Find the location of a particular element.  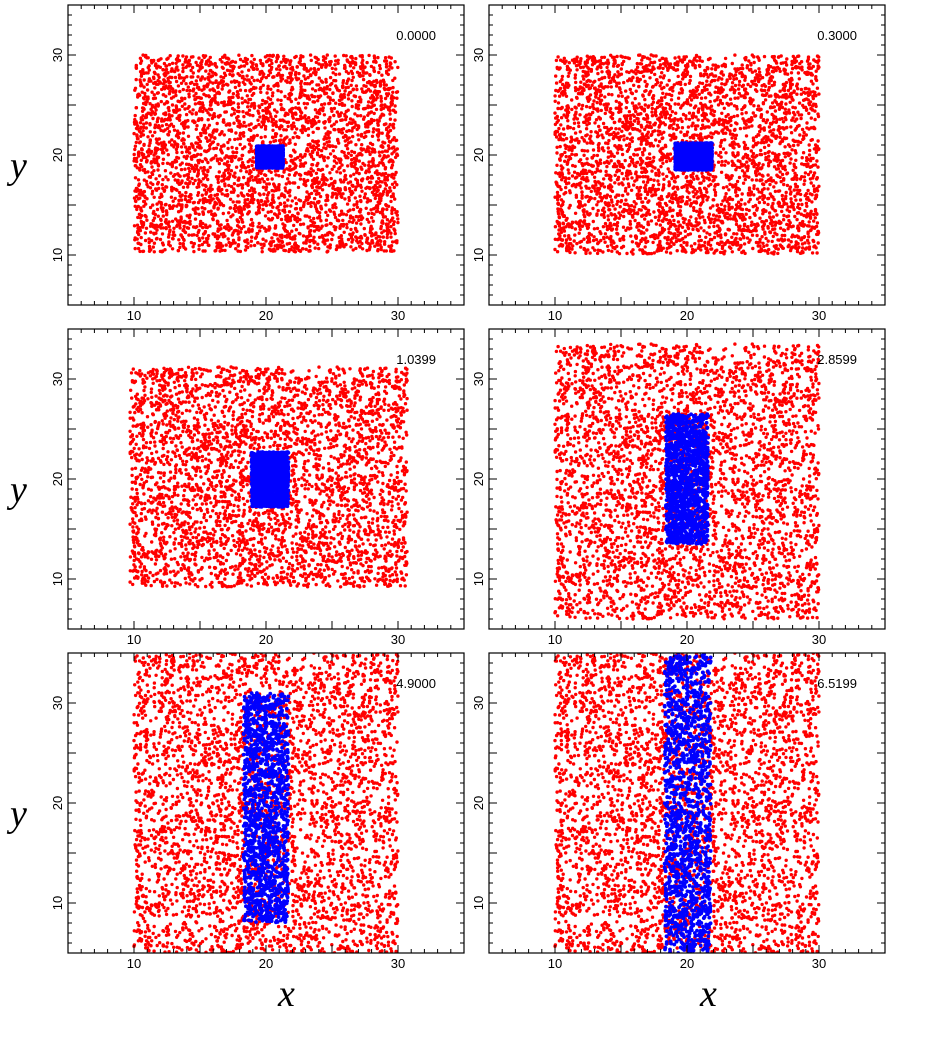

blue-point is located at coordinates (276, 159).